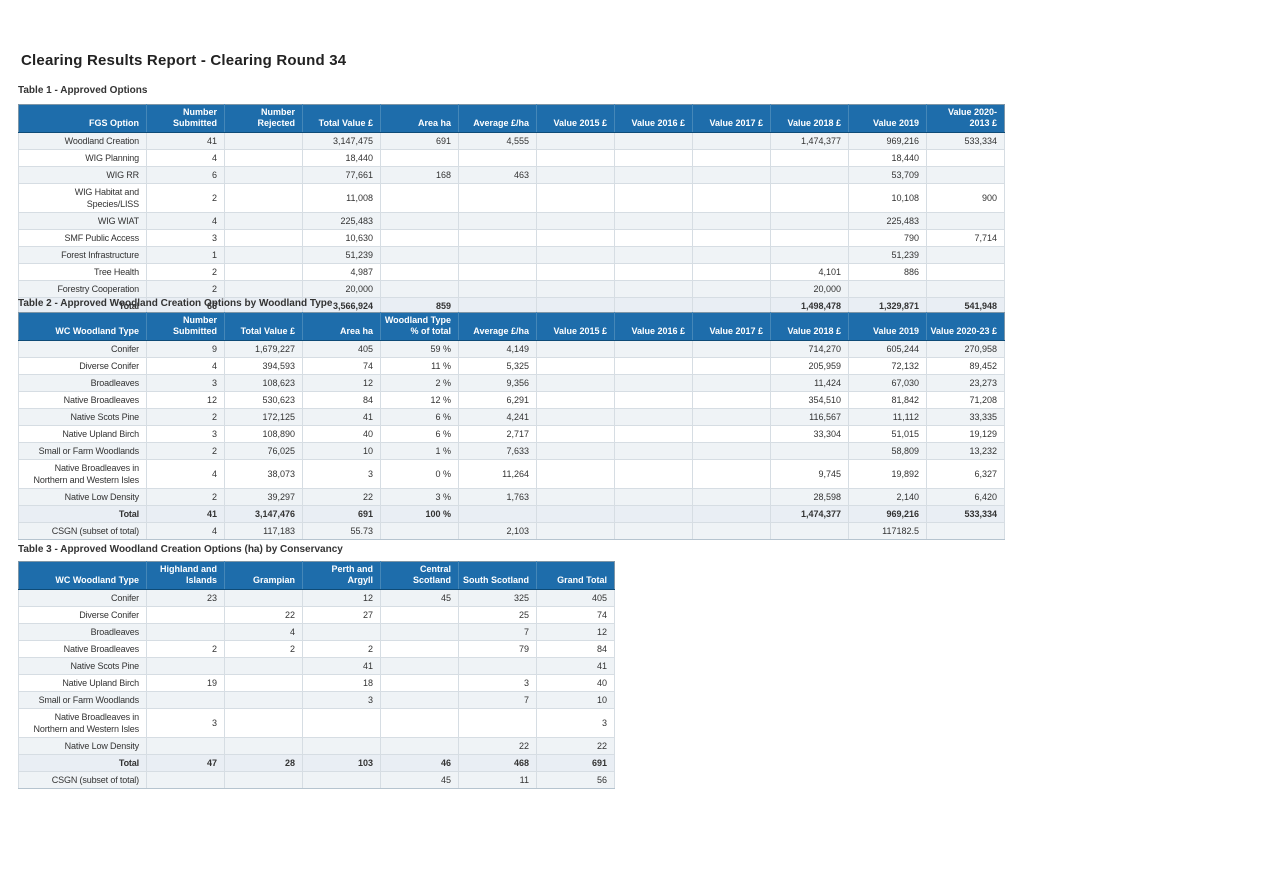  I want to click on row-label: Broadleaves, so click(82, 632).